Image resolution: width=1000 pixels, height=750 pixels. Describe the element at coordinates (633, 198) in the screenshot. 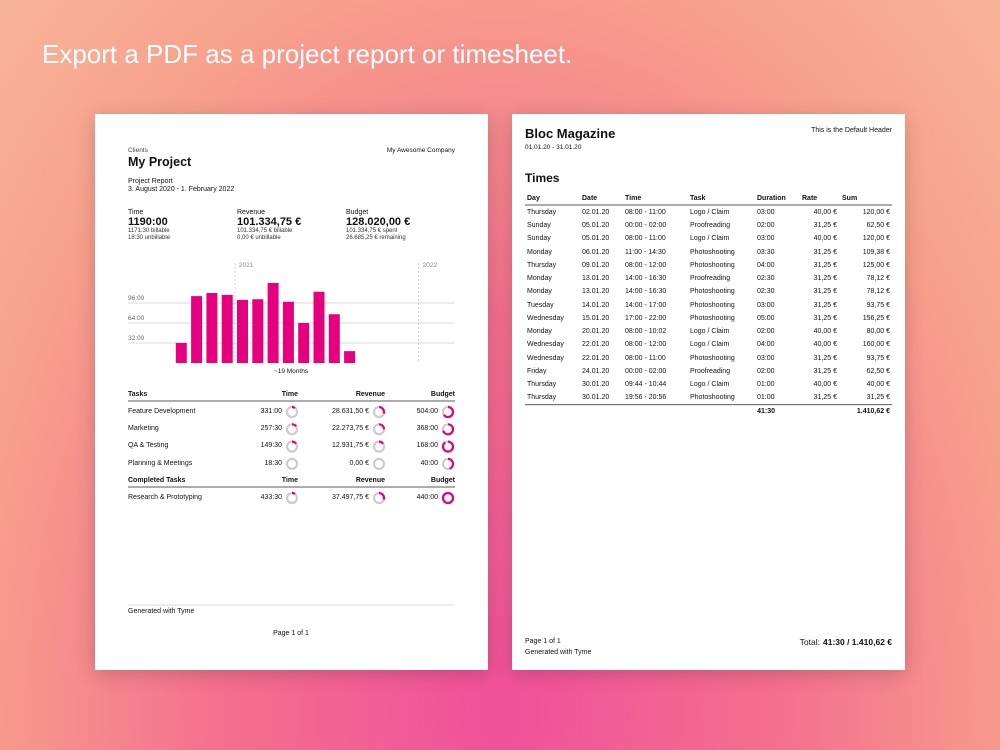

I see `column-header: Time` at that location.